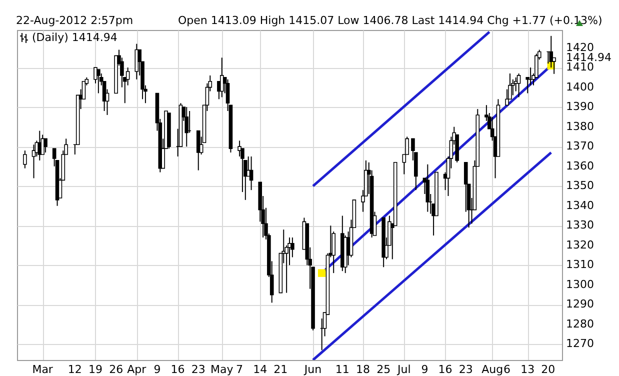 The height and width of the screenshot is (376, 619). Describe the element at coordinates (342, 369) in the screenshot. I see `x-tick-label: 11` at that location.